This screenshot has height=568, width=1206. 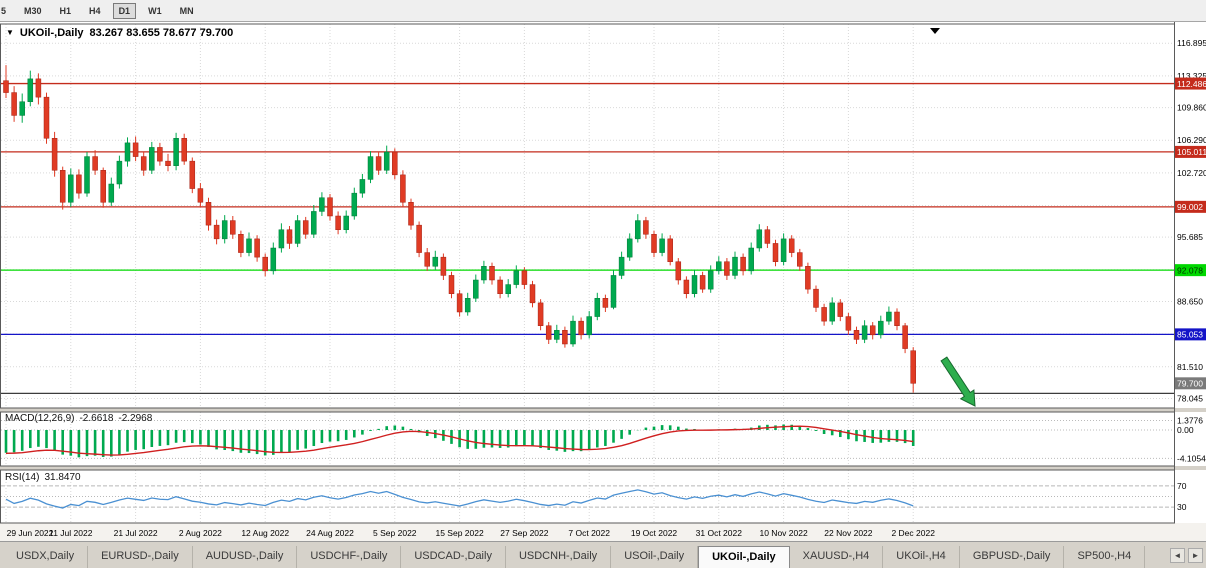 I want to click on tab-scroll-left-icon: ◄, so click(x=1177, y=555).